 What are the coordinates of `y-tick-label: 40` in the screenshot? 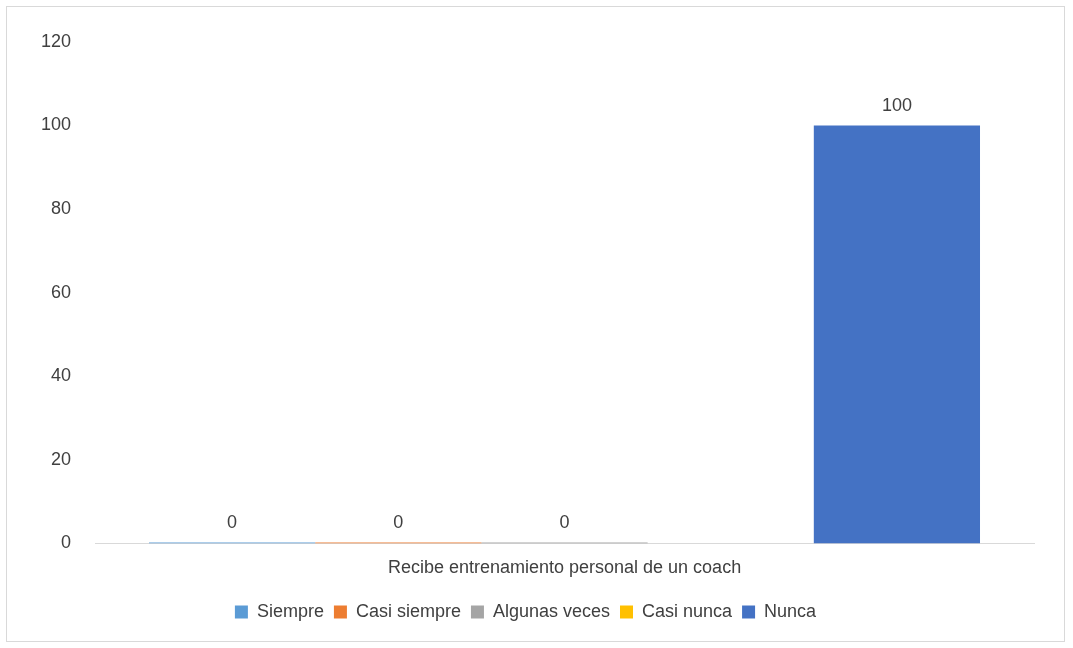 It's located at (61, 375).